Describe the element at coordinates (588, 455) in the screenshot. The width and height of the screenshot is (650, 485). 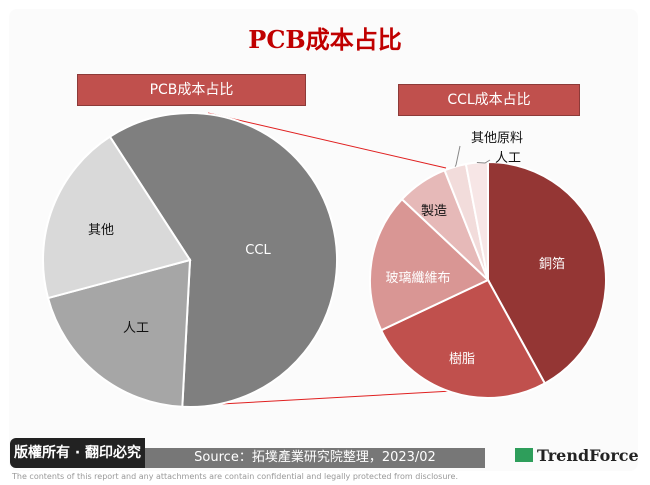
I see `logo-text: TrendForce` at that location.